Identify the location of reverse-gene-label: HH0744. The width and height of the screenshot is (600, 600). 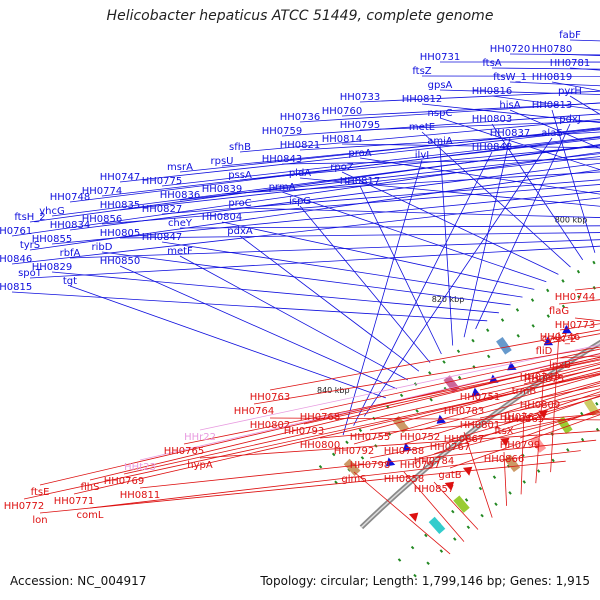
(575, 297).